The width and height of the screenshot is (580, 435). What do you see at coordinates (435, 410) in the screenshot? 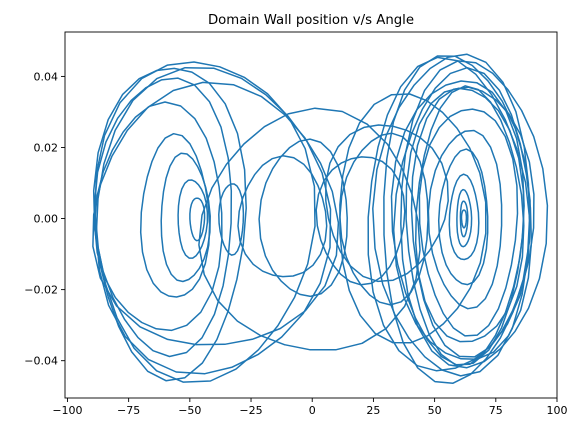
I see `x-tick-label: 50` at bounding box center [435, 410].